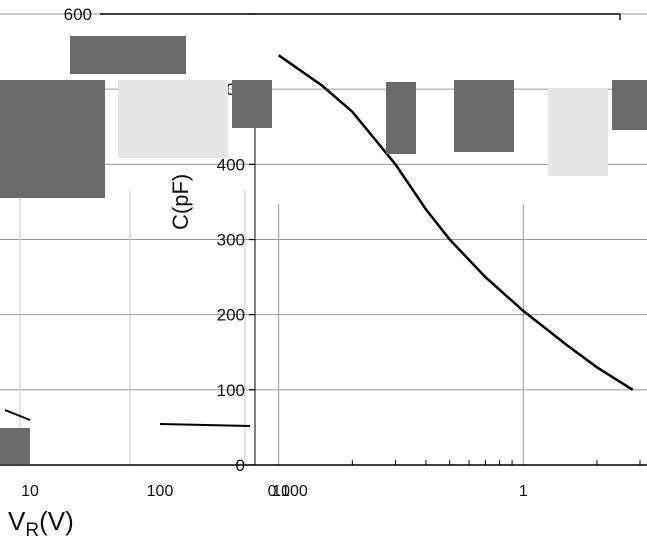  I want to click on y-tick-label-3: 300, so click(231, 240).